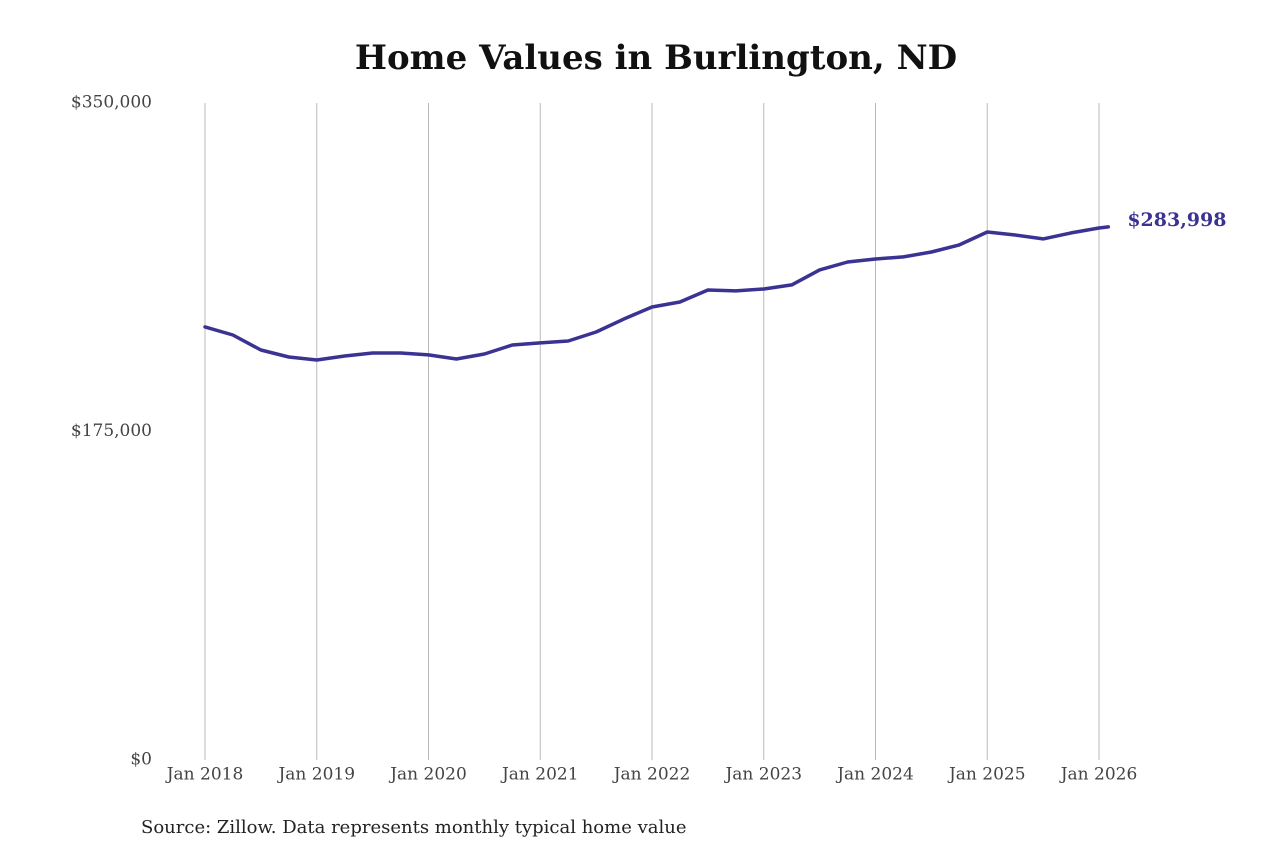  What do you see at coordinates (111, 103) in the screenshot?
I see `y-tick-label: $350,000` at bounding box center [111, 103].